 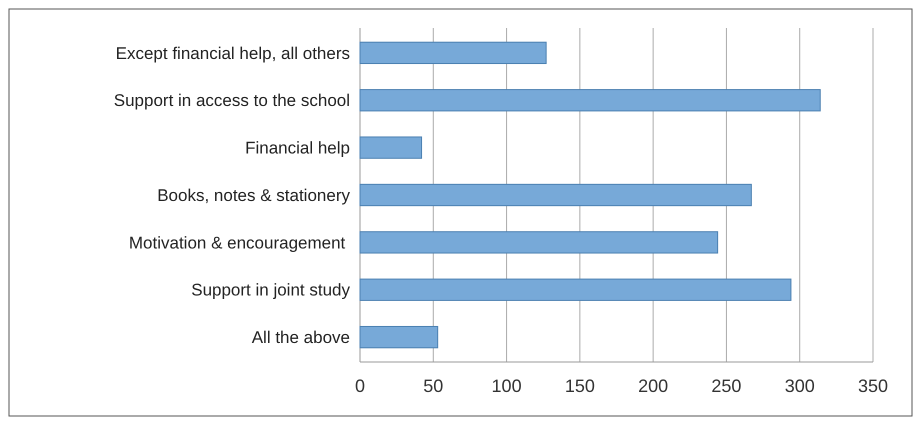 What do you see at coordinates (239, 242) in the screenshot?
I see `y-tick-label: Motivation & encouragement` at bounding box center [239, 242].